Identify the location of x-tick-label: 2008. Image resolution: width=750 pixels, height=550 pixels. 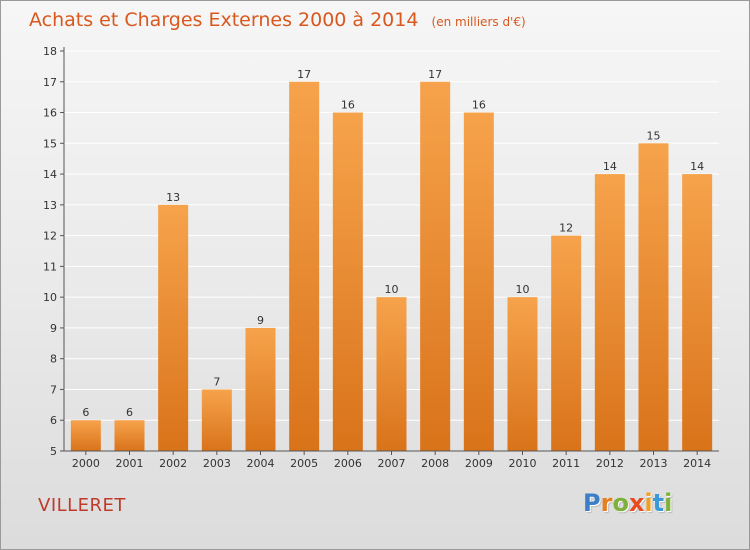
(435, 463).